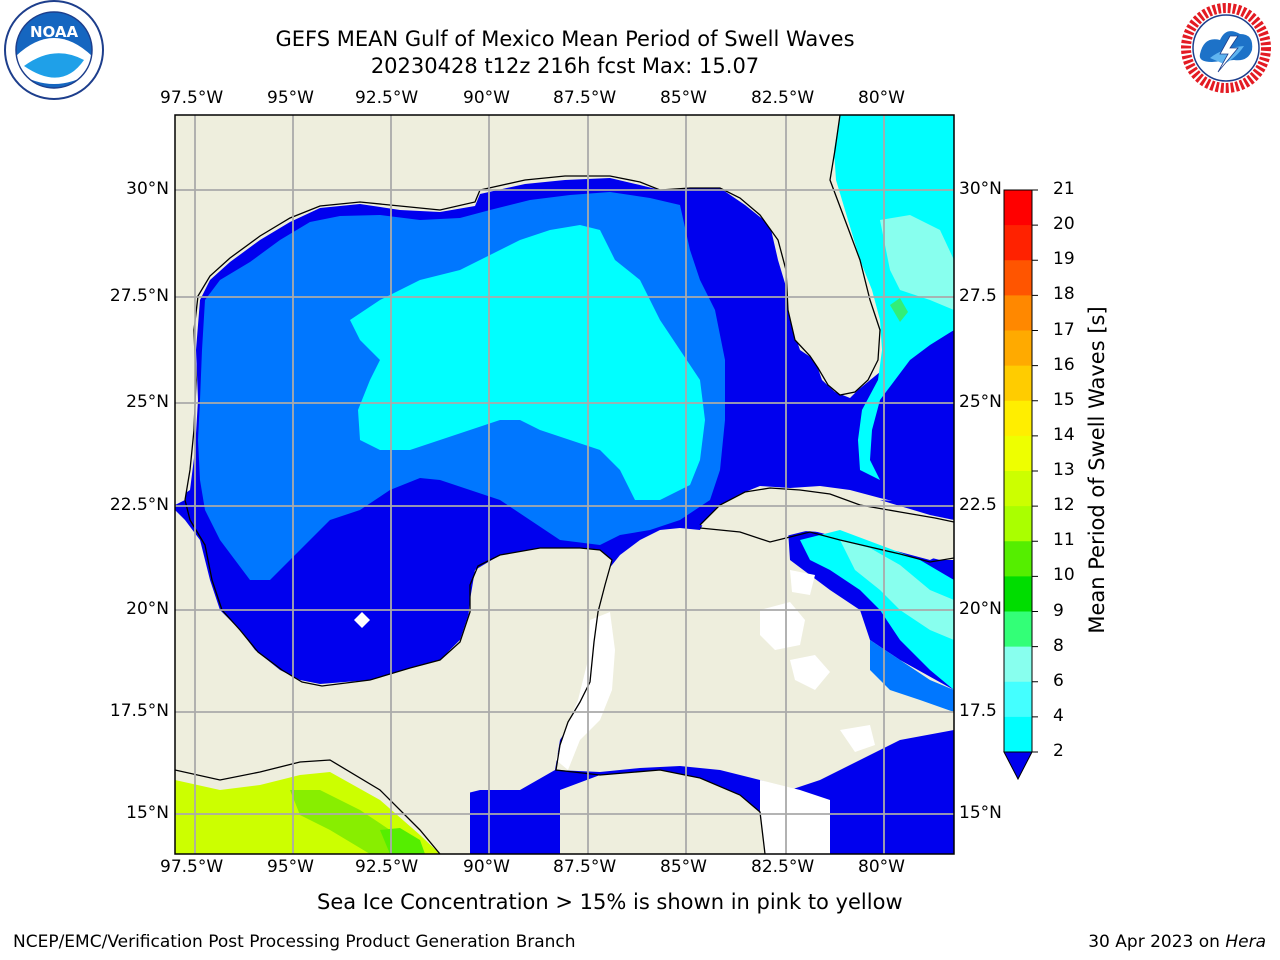  I want to click on lat-tick-left: 27.5°N, so click(139, 296).